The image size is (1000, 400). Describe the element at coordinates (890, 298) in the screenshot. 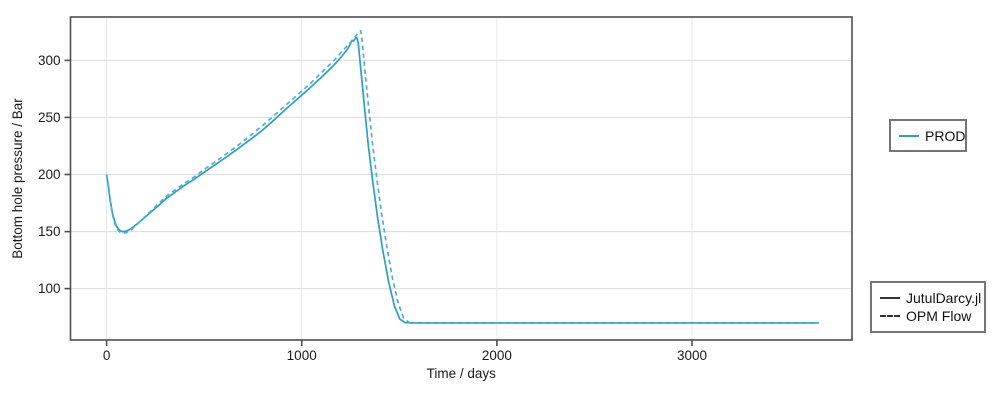

I see `solid-line-sample-icon` at that location.